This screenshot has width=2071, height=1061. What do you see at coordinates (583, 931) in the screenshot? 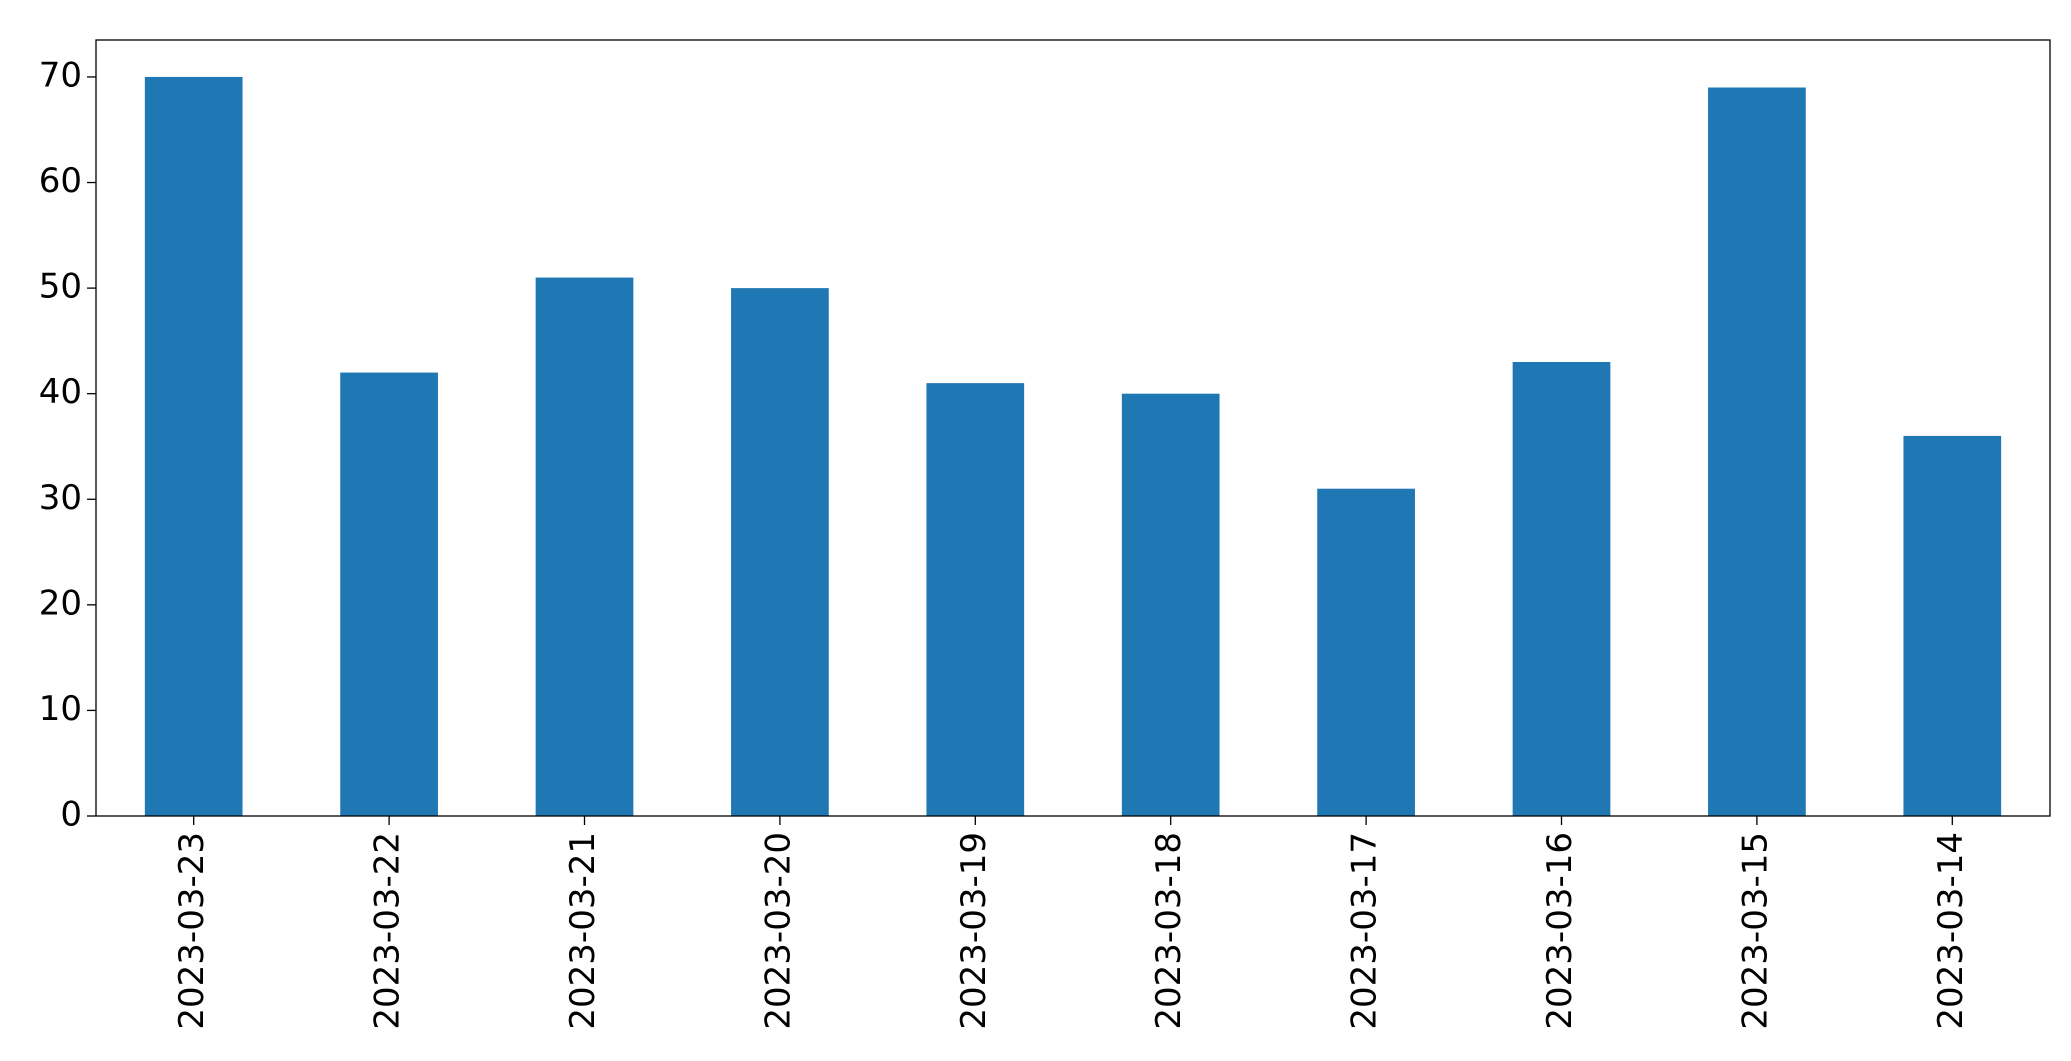
I see `x-tick-label: 2023-03-21` at bounding box center [583, 931].